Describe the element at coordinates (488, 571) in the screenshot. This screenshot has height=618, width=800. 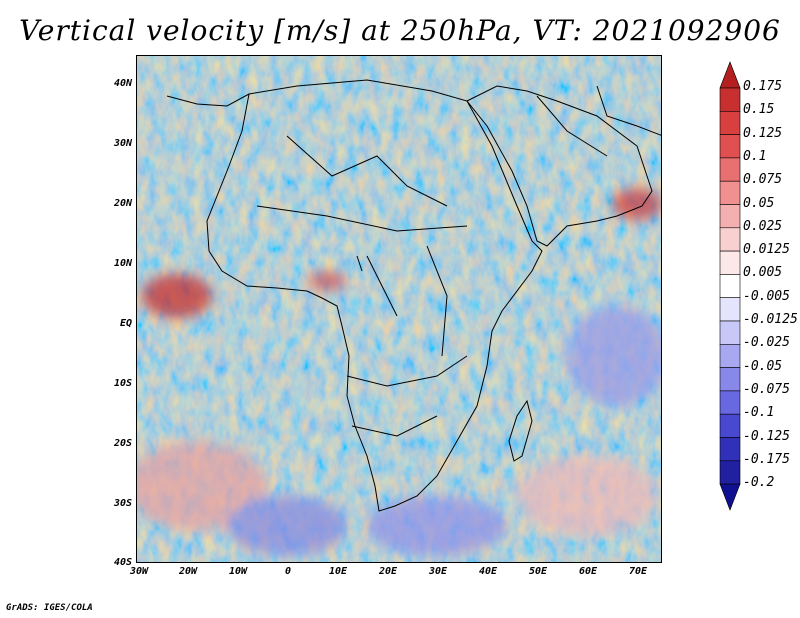
I see `lon-label: 40E` at that location.